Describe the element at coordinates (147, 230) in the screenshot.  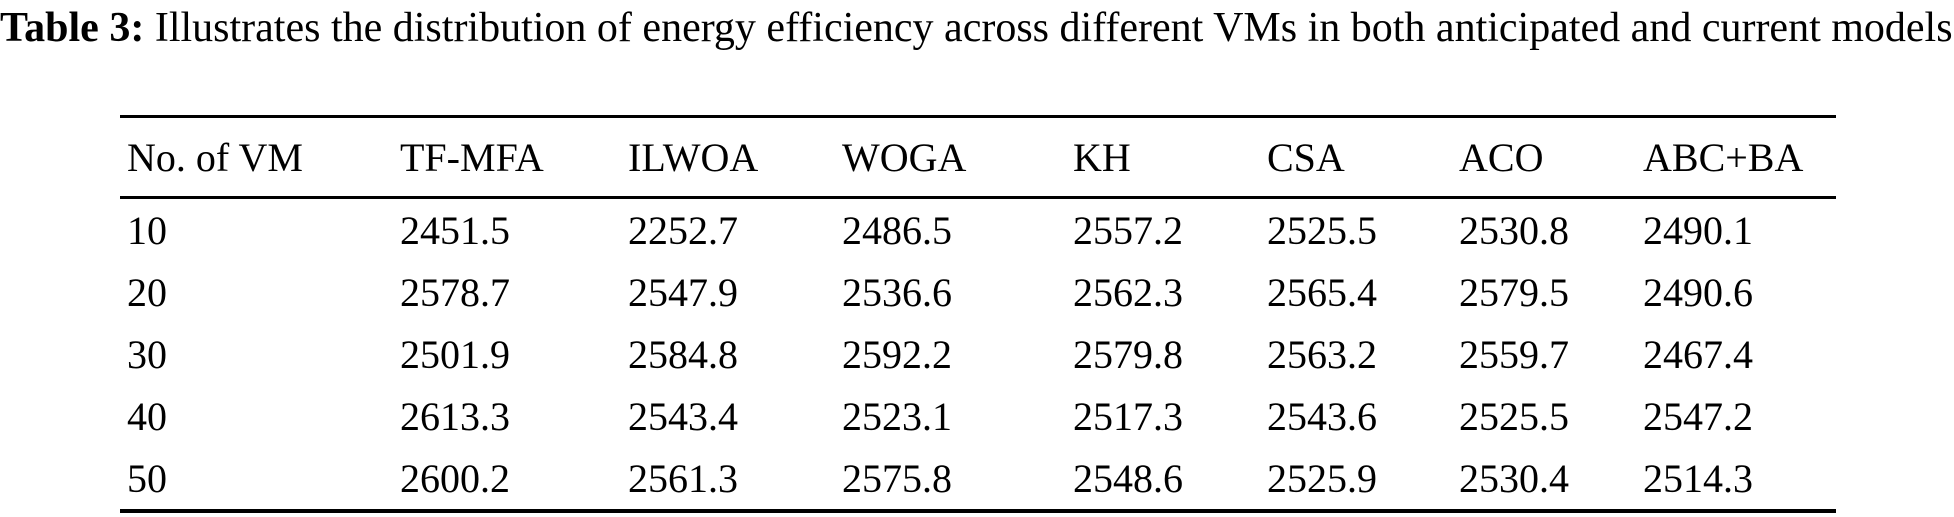
I see `table-cell: 10` at that location.